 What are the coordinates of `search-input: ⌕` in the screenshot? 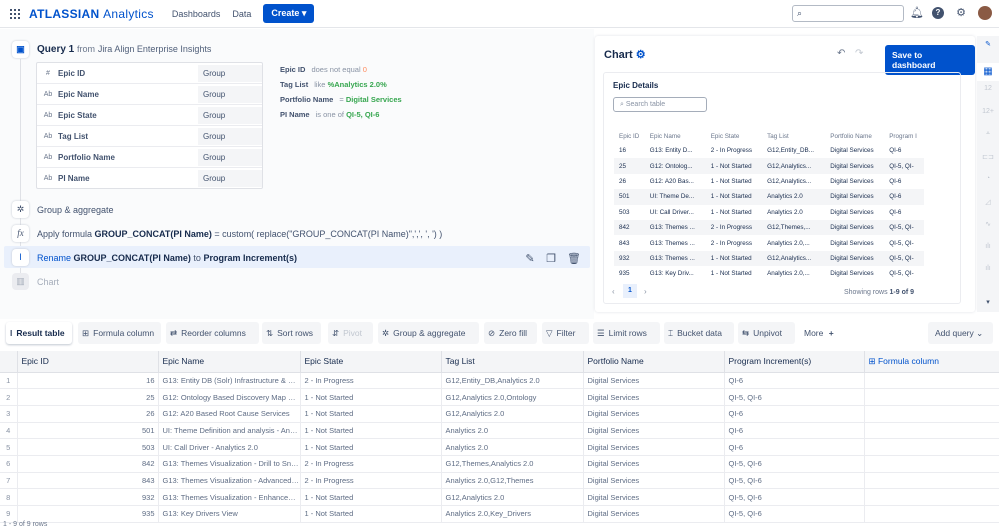 It's located at (848, 13).